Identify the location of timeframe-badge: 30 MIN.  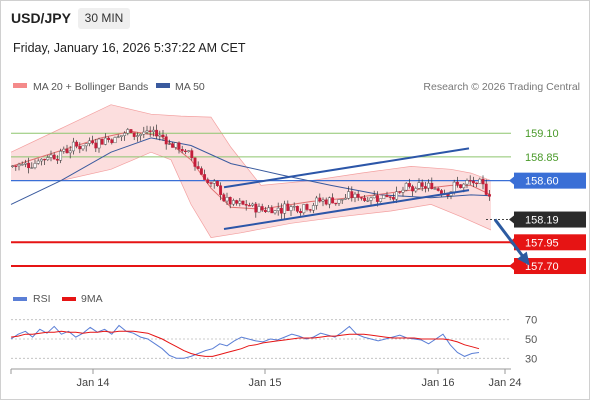
(104, 18).